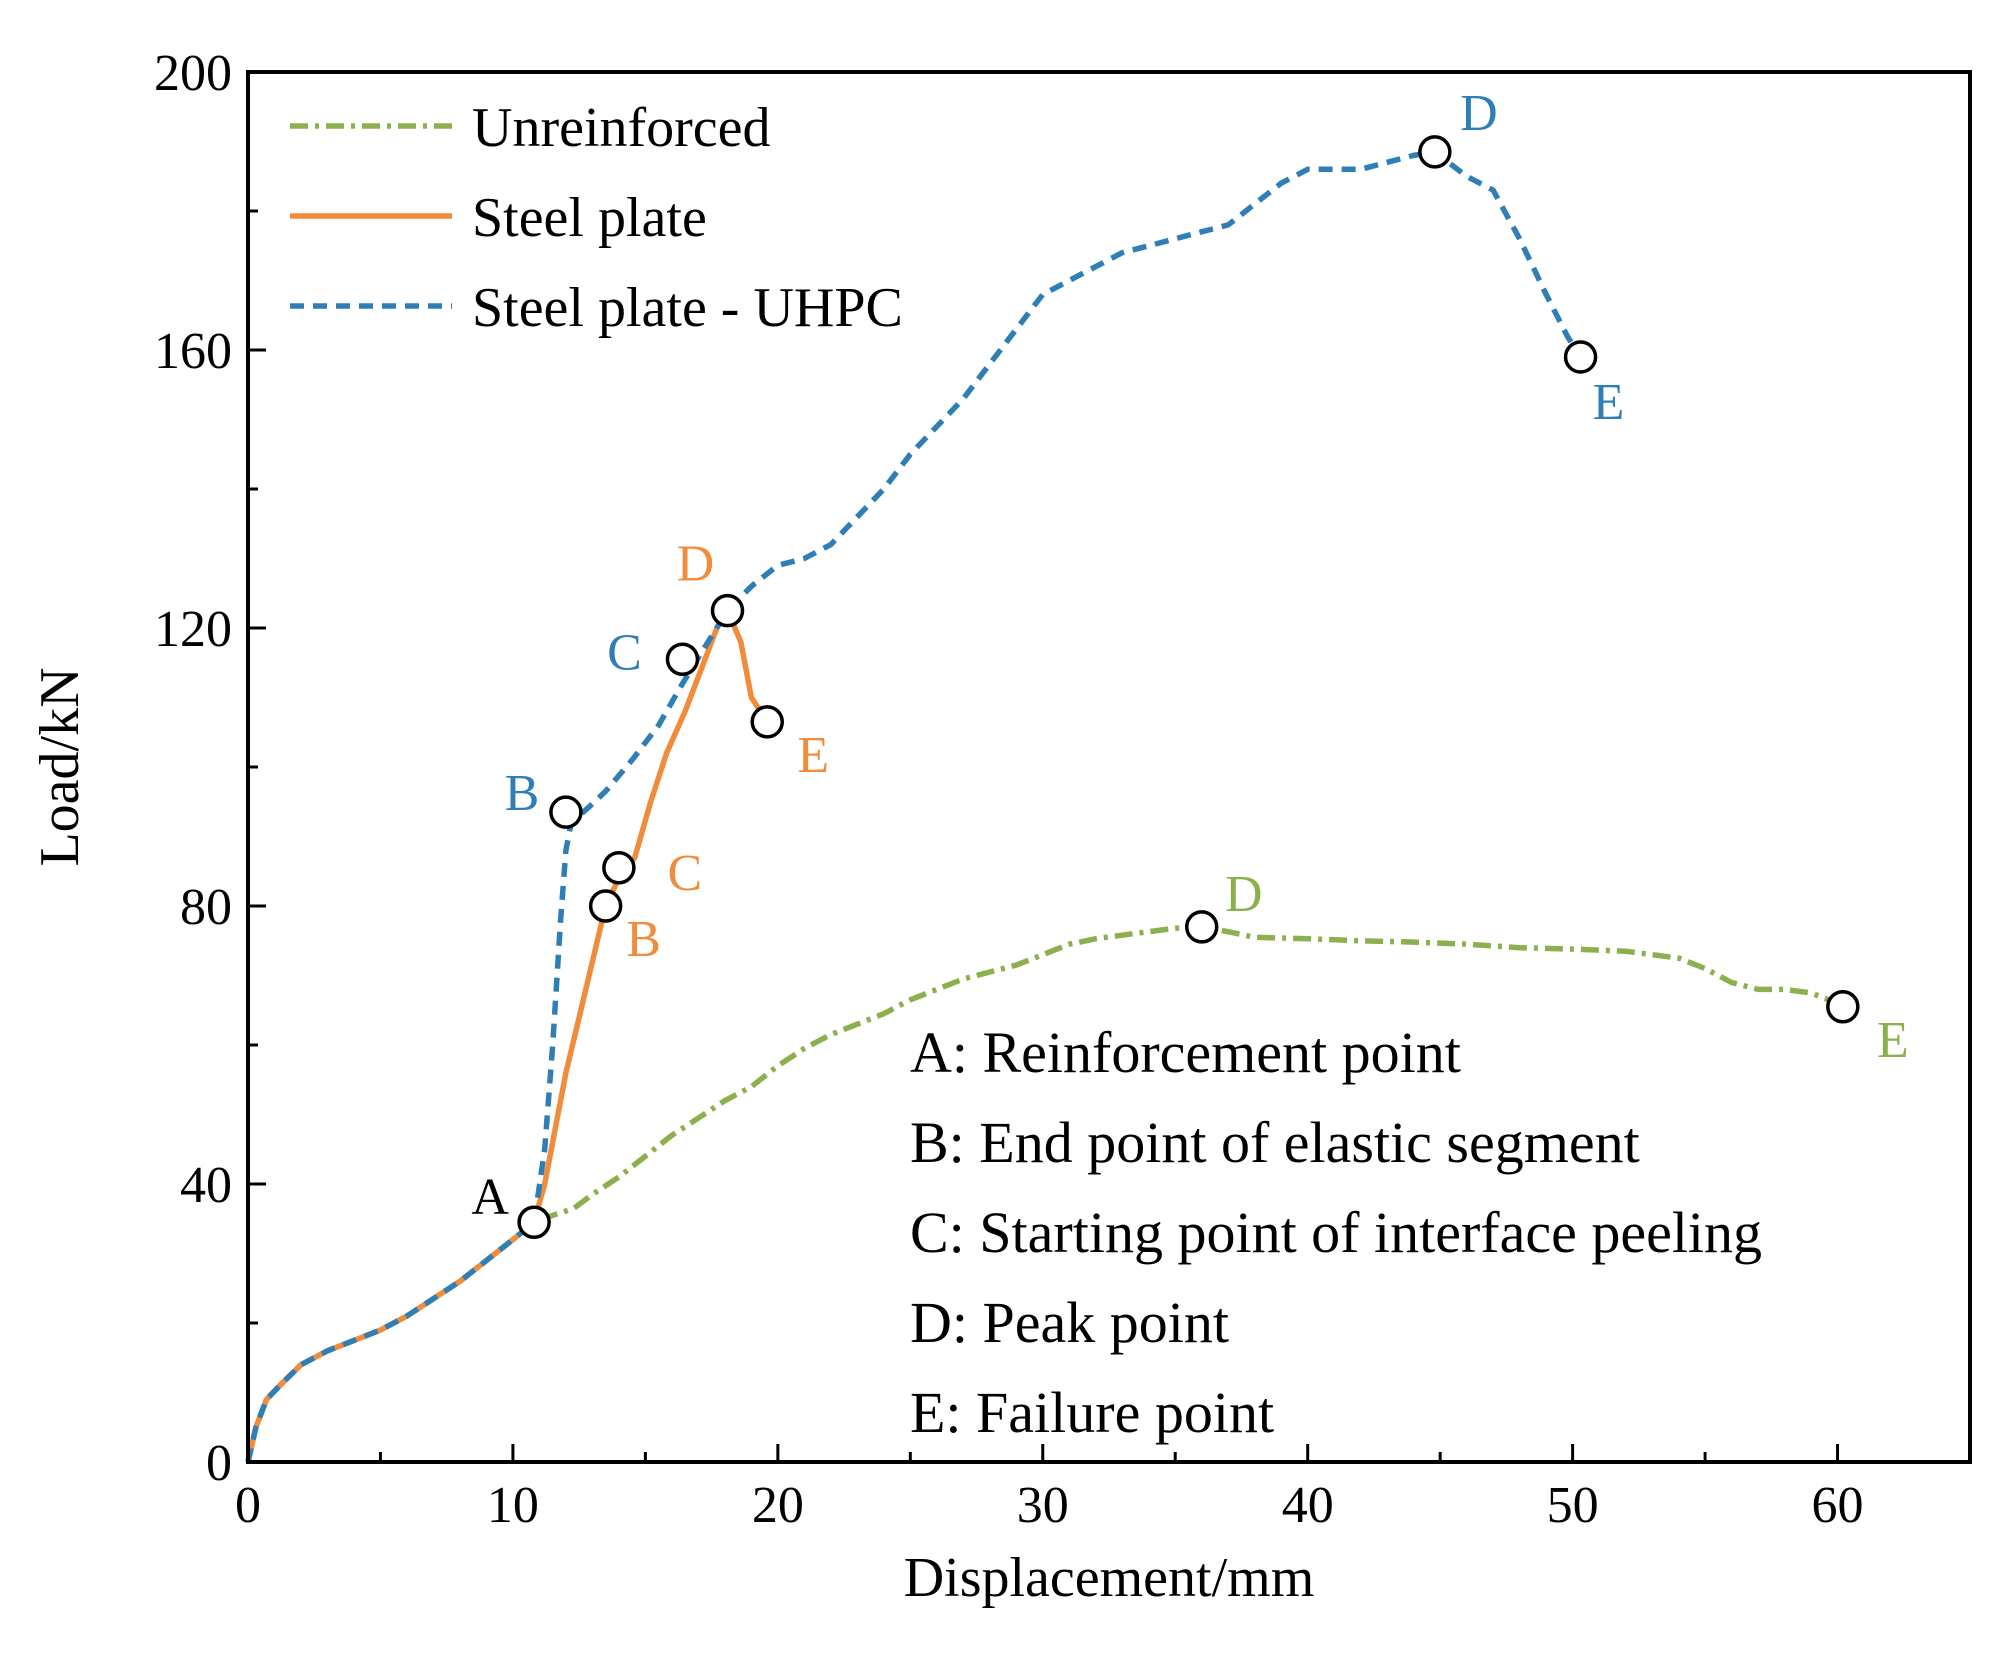  I want to click on y-tick-label: 200, so click(193, 73).